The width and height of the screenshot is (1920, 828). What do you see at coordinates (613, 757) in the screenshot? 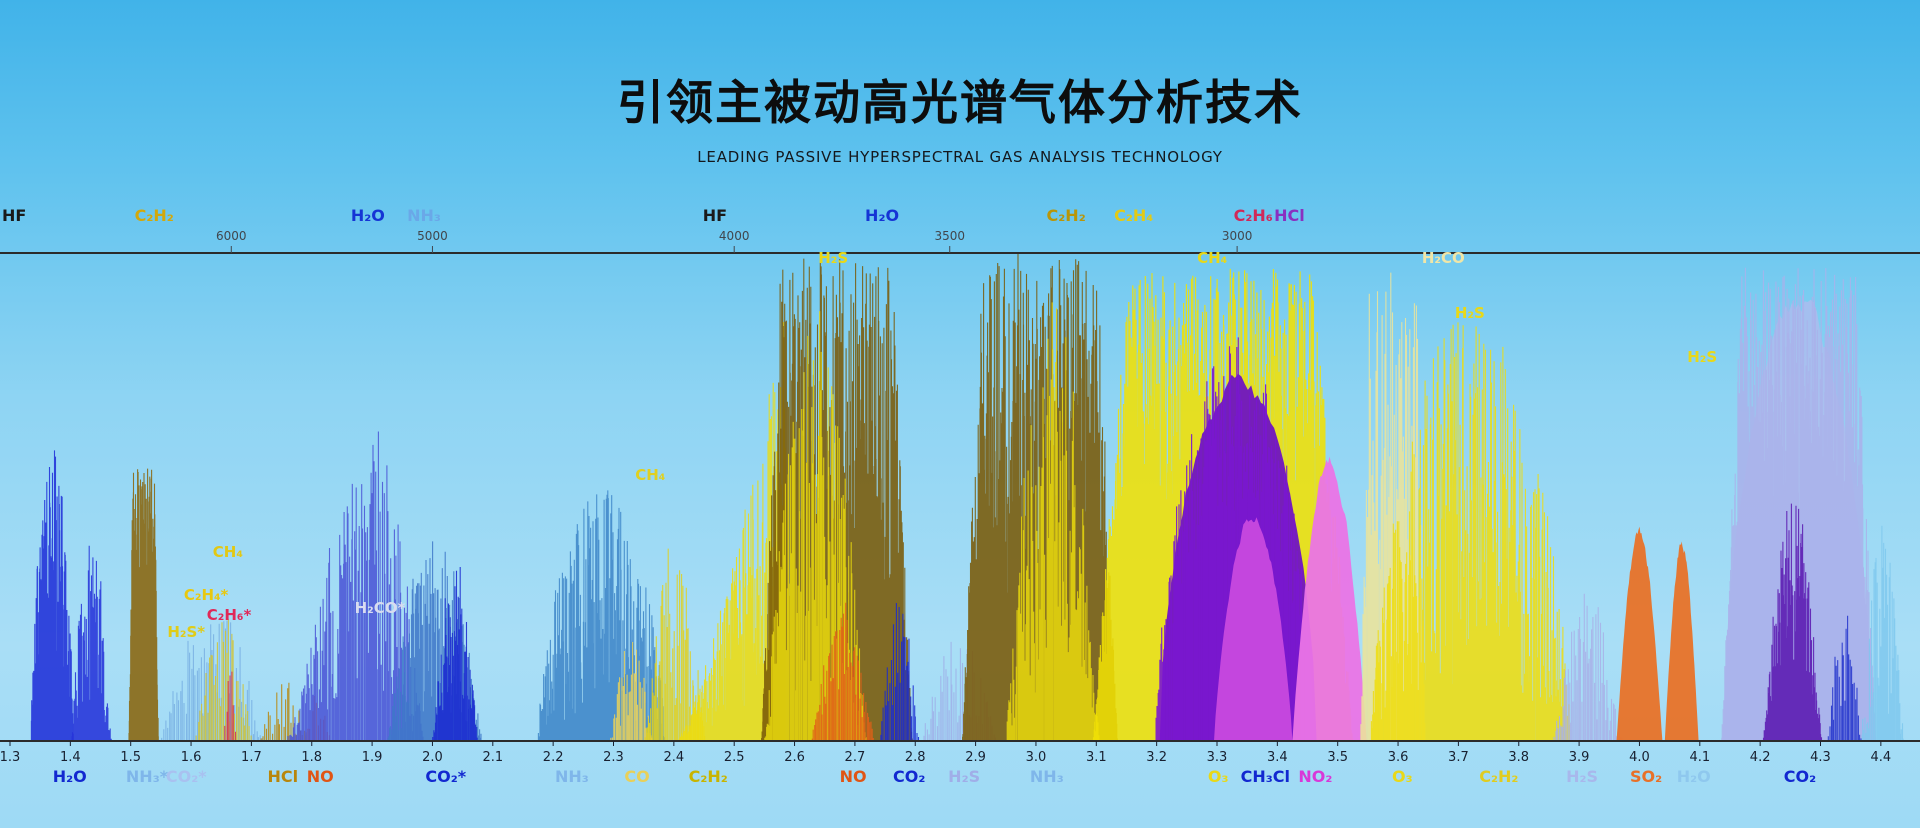
I see `wavelength-tick-label: 2.3` at bounding box center [613, 757].